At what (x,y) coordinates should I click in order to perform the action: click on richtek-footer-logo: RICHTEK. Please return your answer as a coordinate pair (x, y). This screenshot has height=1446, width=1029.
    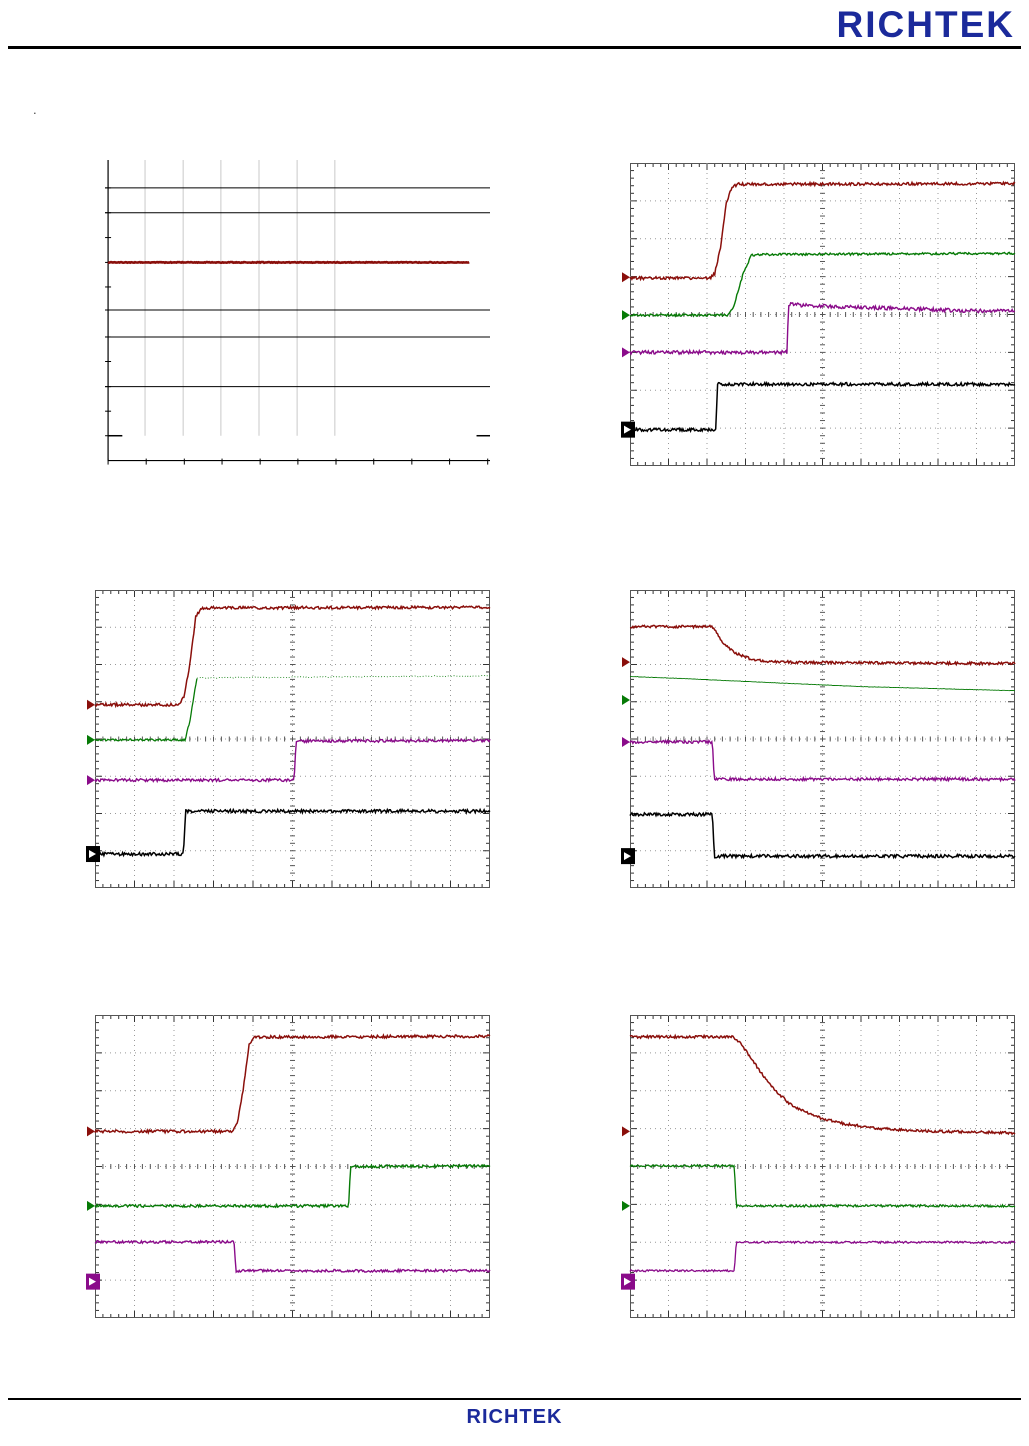
    Looking at the image, I should click on (514, 1417).